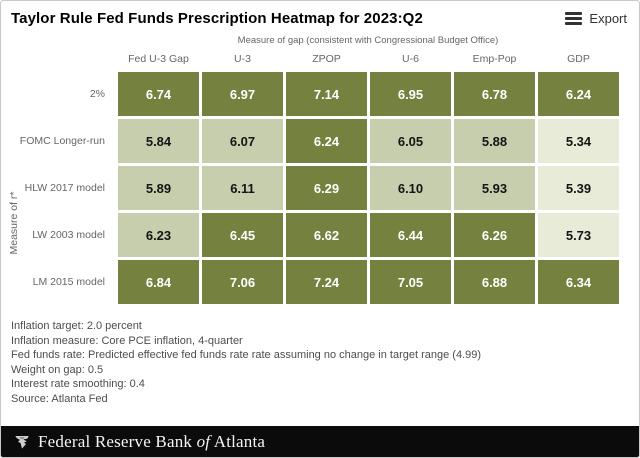 This screenshot has width=640, height=458. I want to click on heatmap-cell: 6.84, so click(158, 282).